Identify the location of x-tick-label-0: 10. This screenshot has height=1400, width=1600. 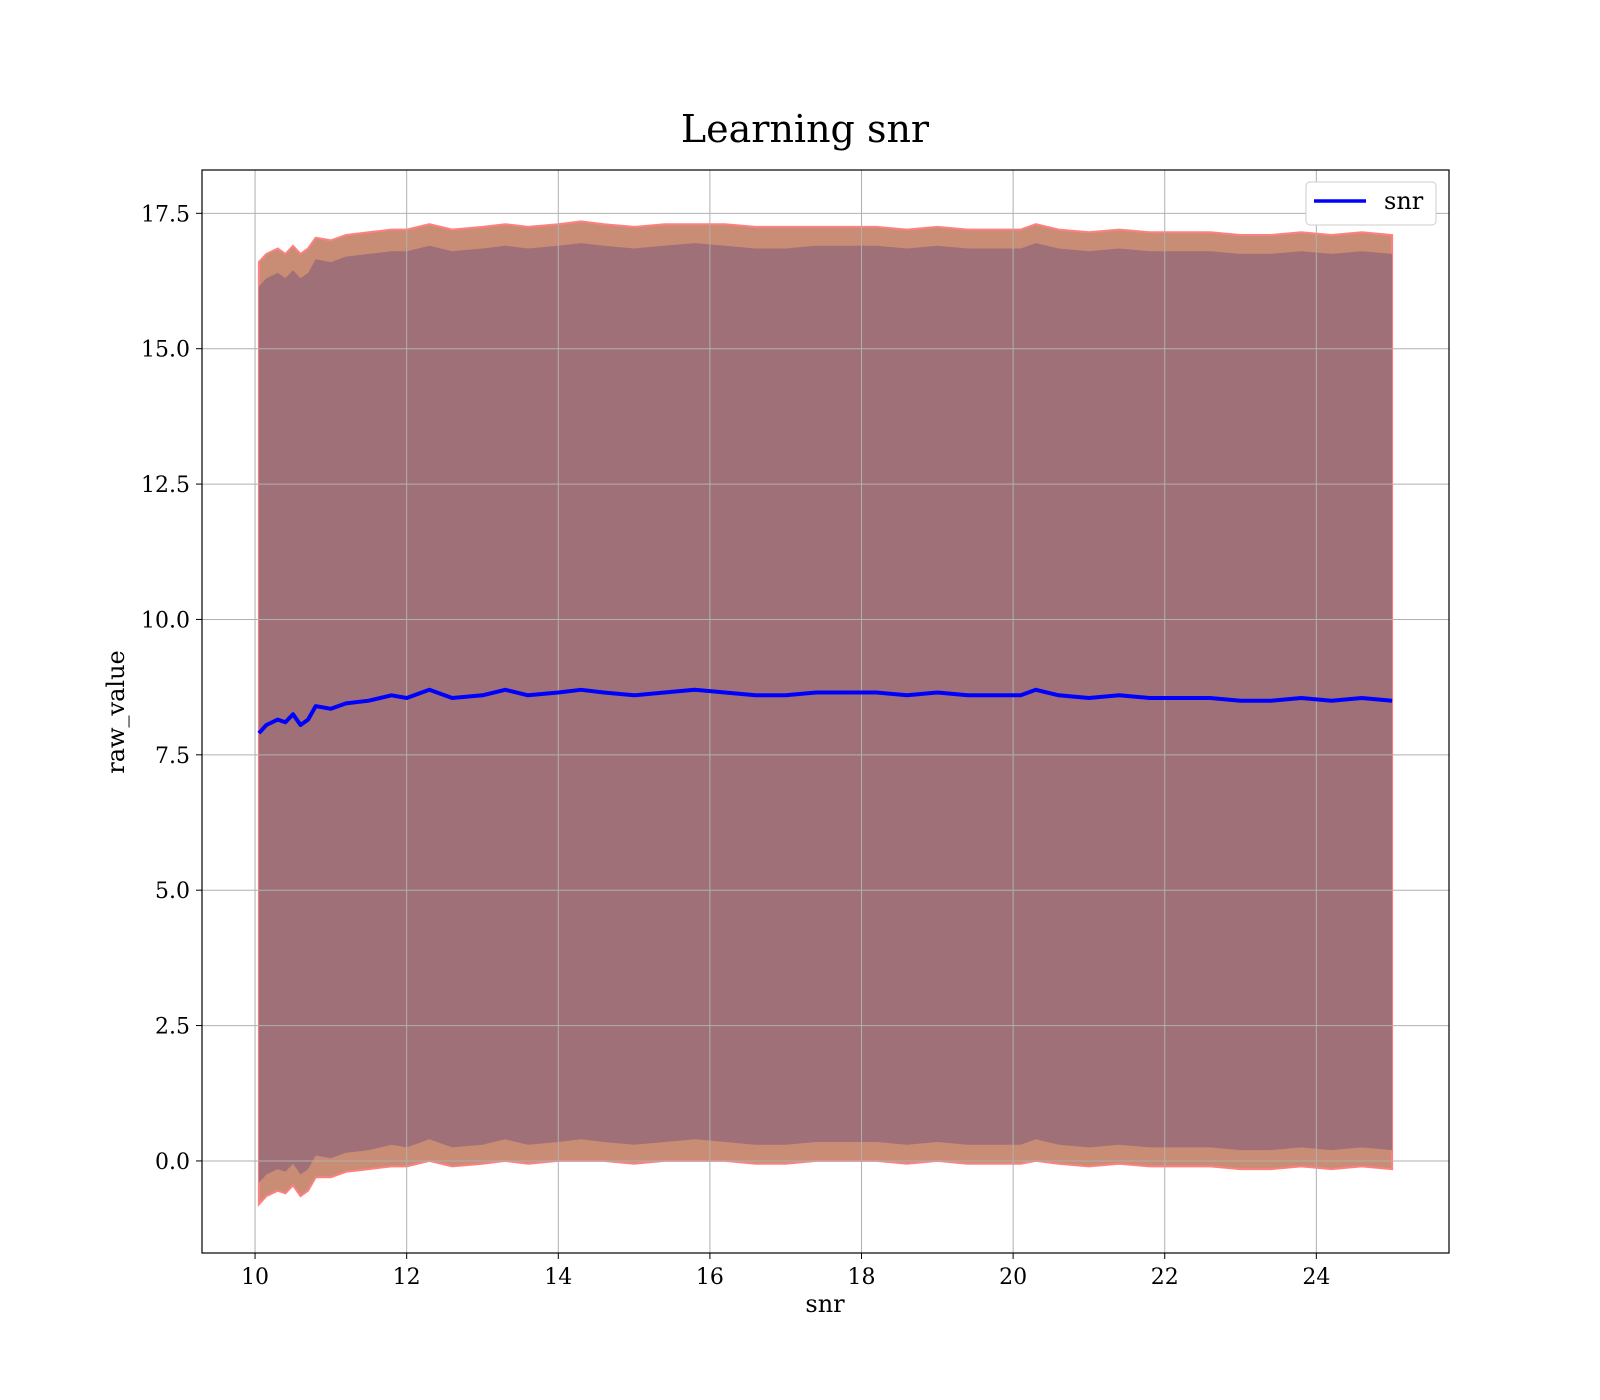
(255, 1277).